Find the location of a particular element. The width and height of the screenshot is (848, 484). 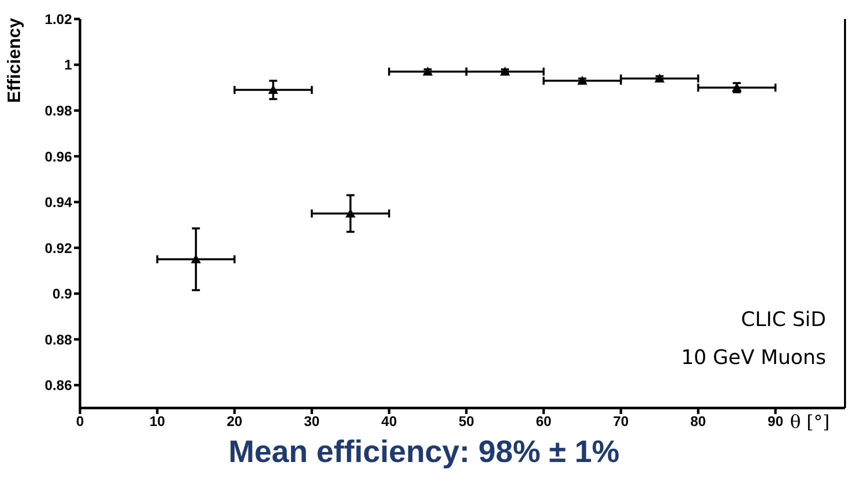

annotation: 10 GeV Muons is located at coordinates (753, 357).